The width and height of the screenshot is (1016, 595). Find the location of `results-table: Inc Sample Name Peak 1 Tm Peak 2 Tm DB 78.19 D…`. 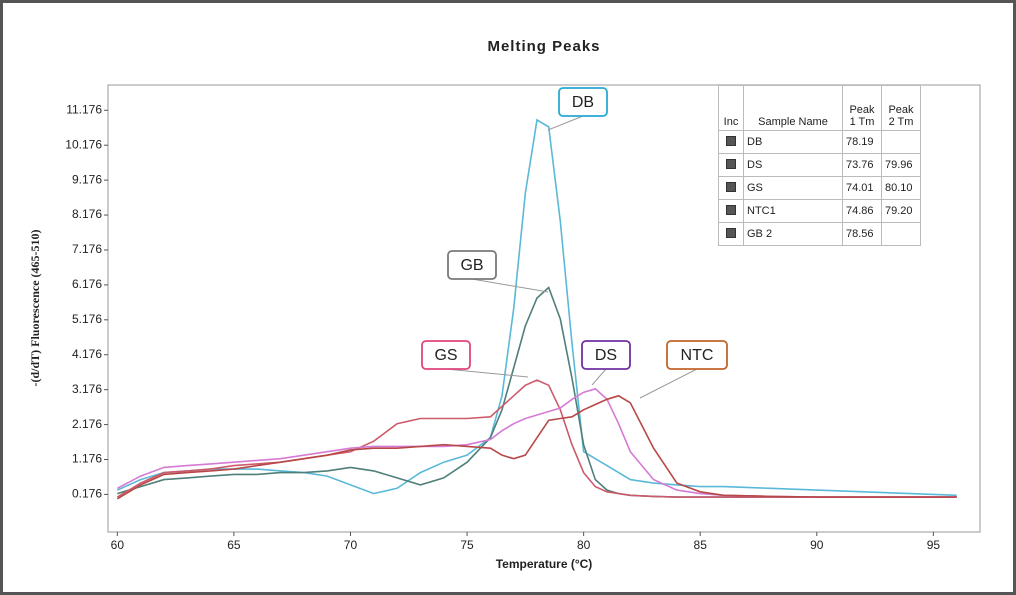

results-table: Inc Sample Name Peak 1 Tm Peak 2 Tm DB 78.19 D… is located at coordinates (819, 165).